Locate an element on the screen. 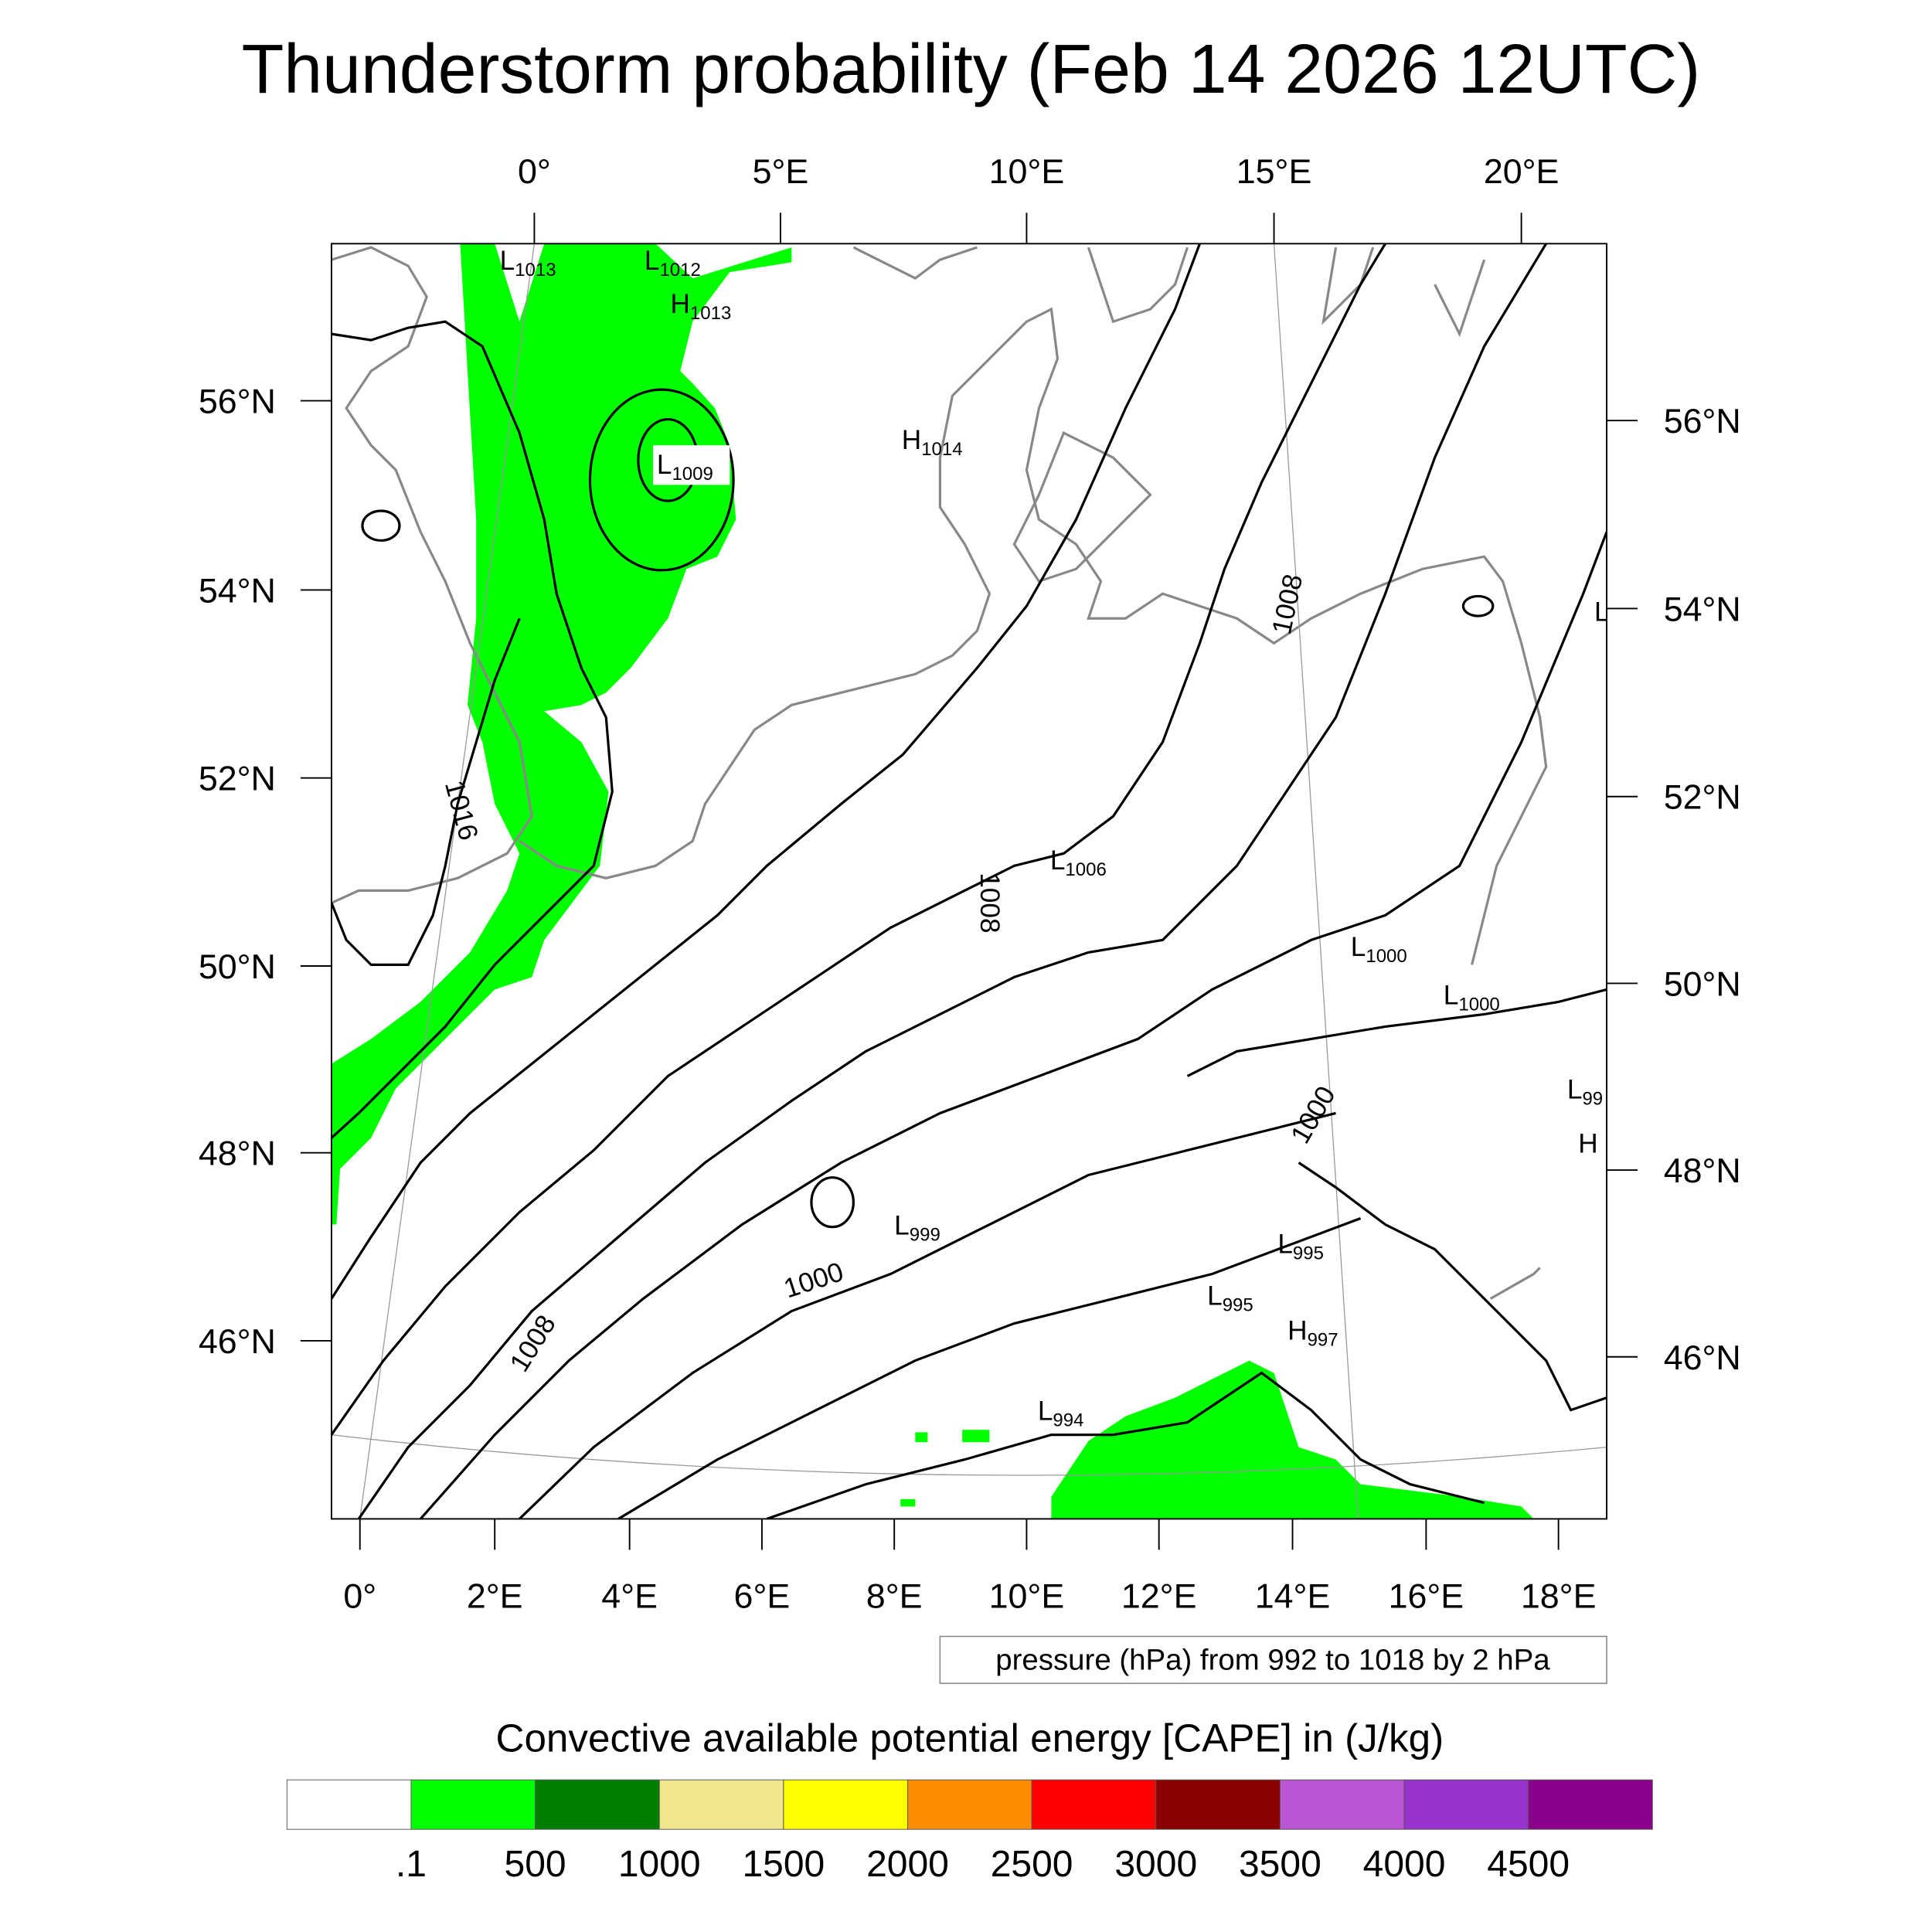  contour-label: 1008 is located at coordinates (990, 903).